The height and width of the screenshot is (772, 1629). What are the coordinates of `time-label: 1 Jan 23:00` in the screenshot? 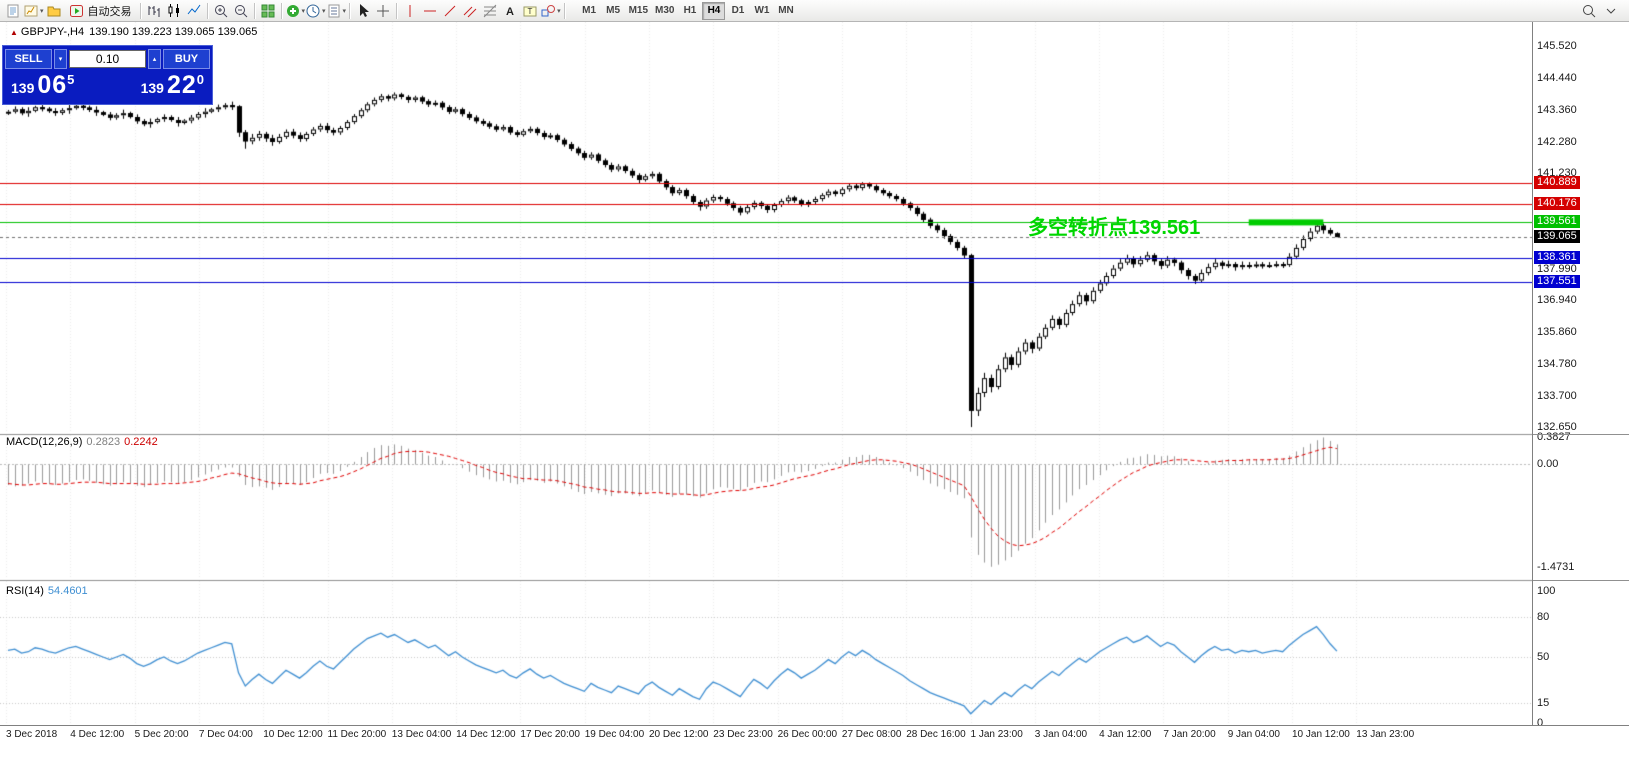 It's located at (996, 734).